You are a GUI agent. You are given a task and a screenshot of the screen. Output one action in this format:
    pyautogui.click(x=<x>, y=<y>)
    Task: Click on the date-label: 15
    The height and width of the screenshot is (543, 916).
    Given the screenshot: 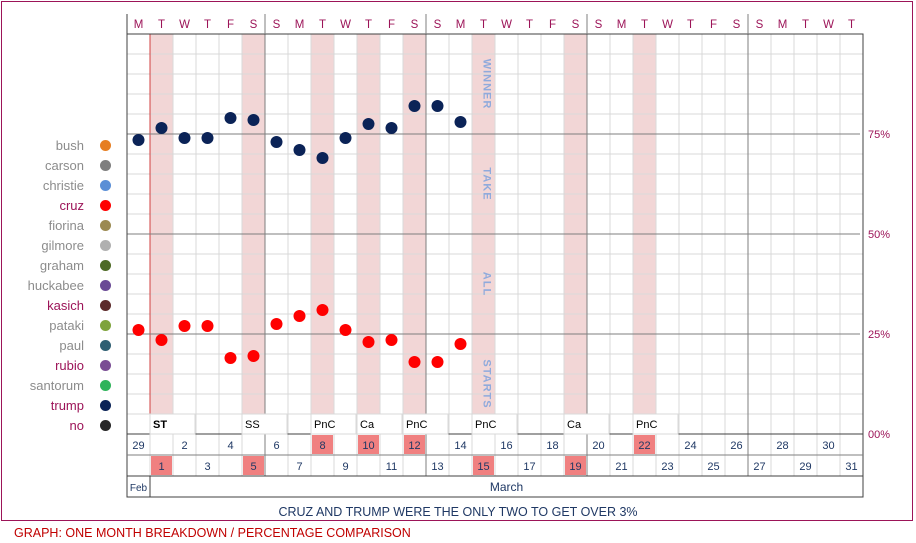 What is the action you would take?
    pyautogui.click(x=483, y=467)
    